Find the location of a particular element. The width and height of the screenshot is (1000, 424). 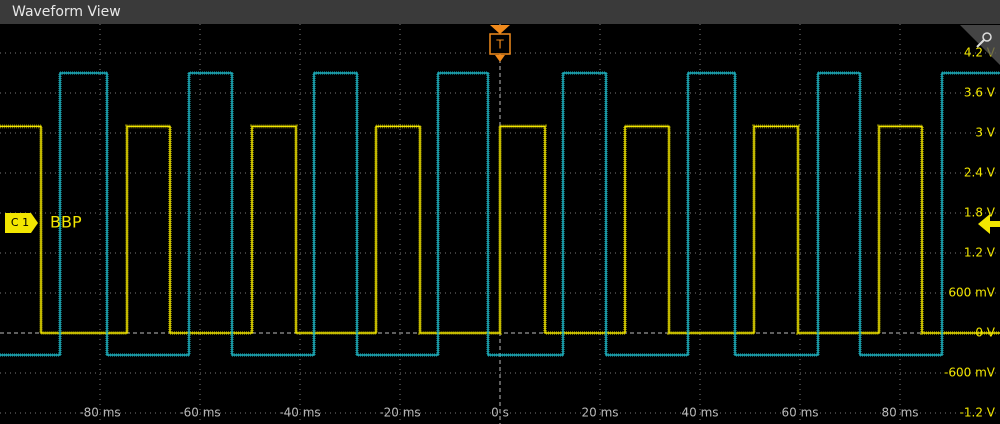

channel-badge is located at coordinates (21, 223).